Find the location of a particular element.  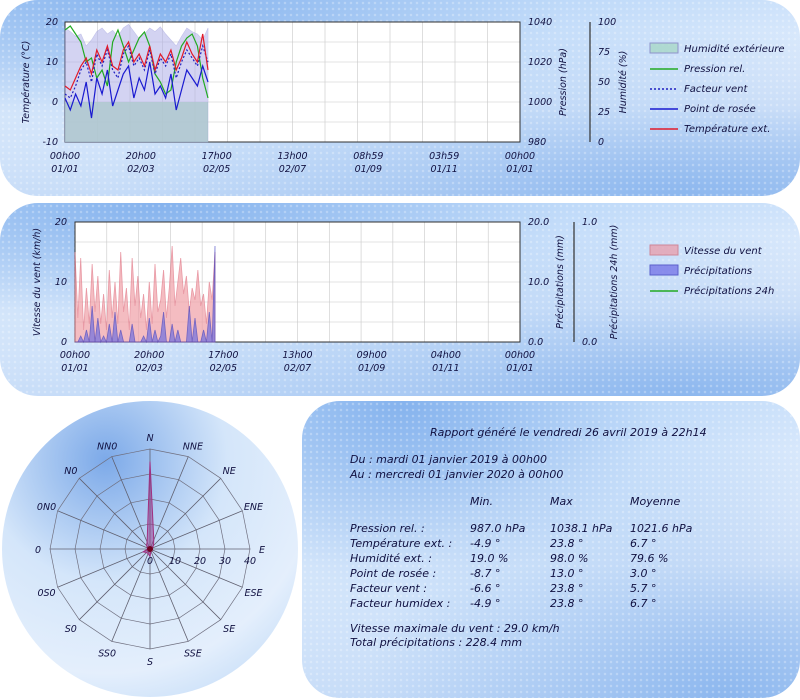

y-axis-title: Pression (hPa) is located at coordinates (563, 82).